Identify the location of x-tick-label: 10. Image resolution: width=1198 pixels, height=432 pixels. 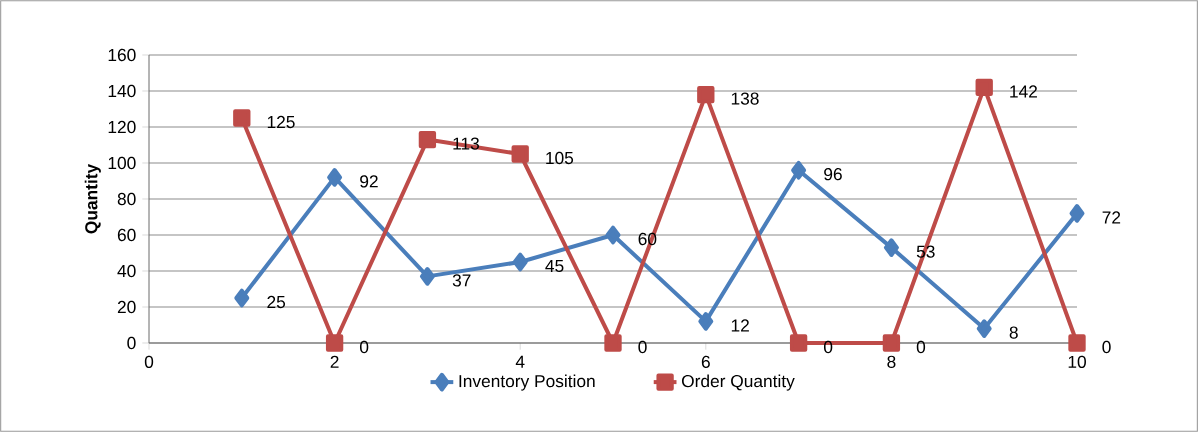
(1077, 361).